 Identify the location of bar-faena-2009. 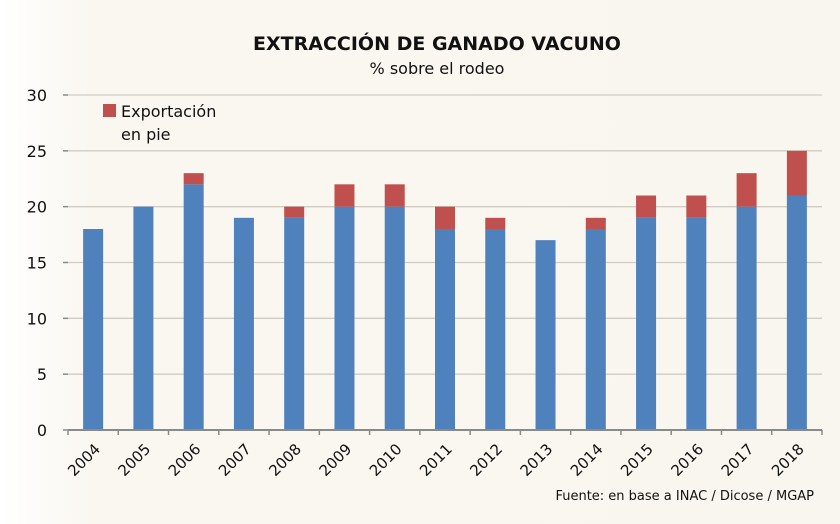
(344, 318).